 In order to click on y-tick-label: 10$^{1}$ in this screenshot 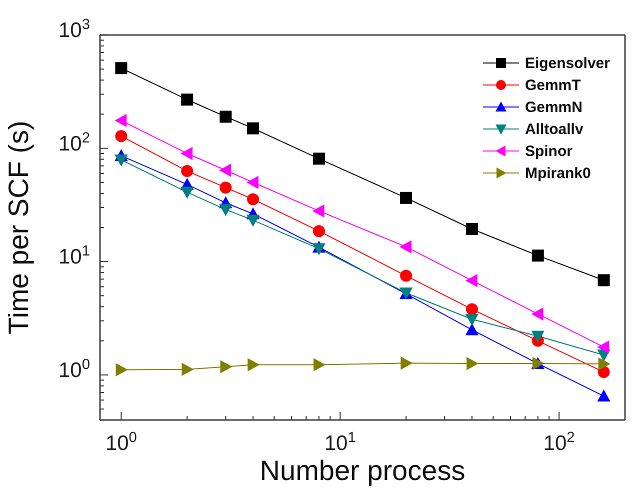, I will do `click(74, 256)`.